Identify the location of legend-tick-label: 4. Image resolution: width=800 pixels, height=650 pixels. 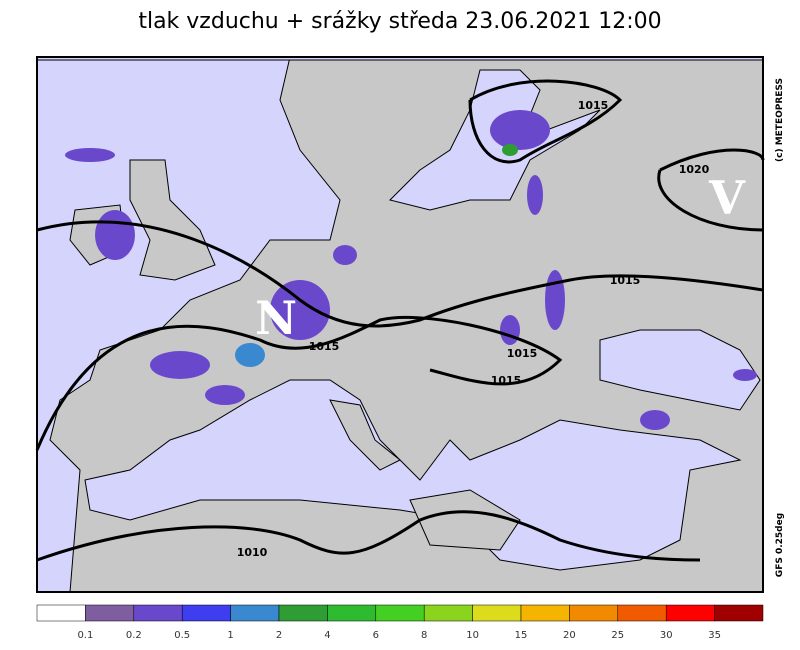
(327, 635).